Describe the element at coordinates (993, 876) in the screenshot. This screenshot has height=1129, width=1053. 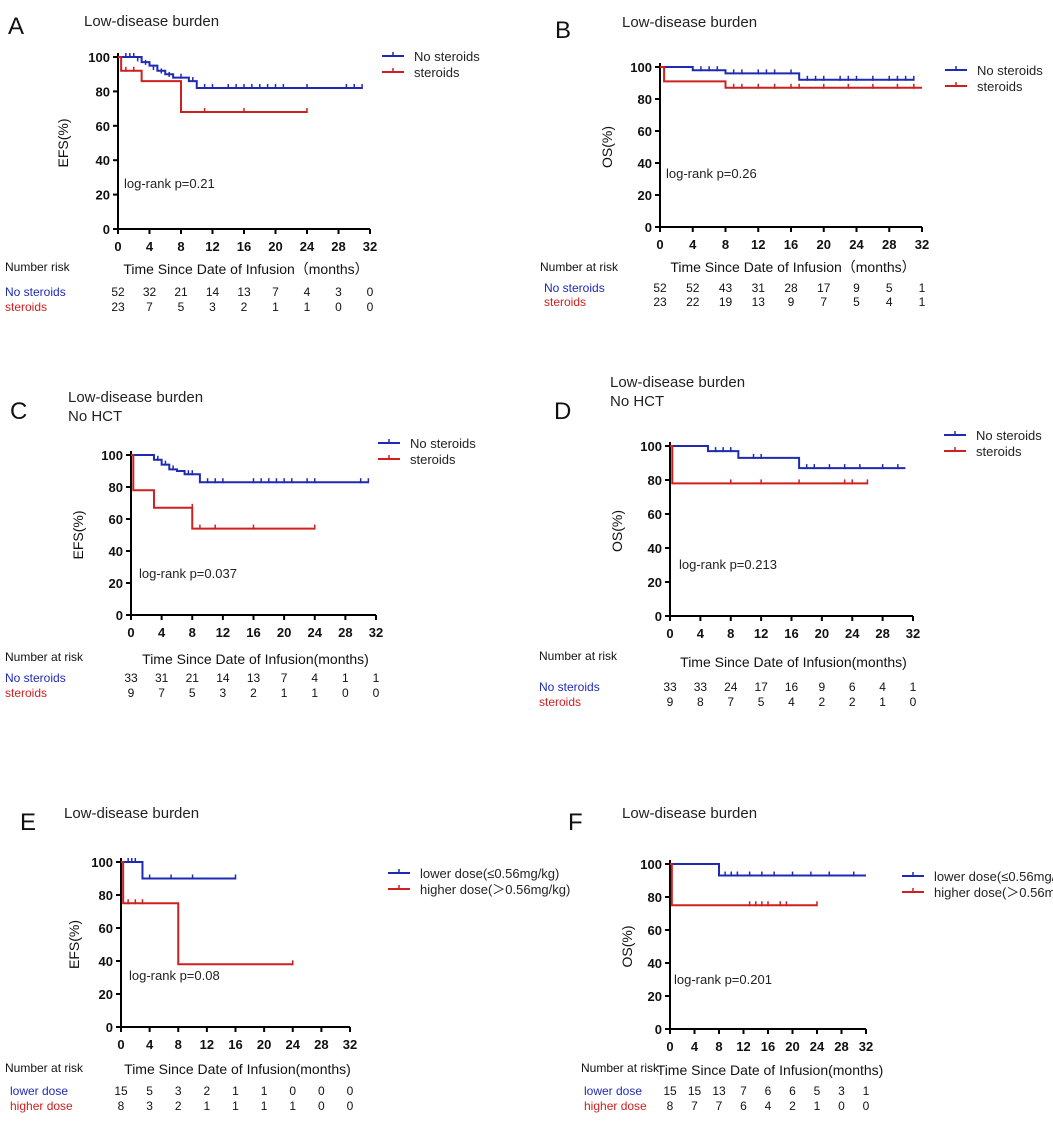
I see `legend-label: lower dose(≤0.56mg/kg)` at that location.